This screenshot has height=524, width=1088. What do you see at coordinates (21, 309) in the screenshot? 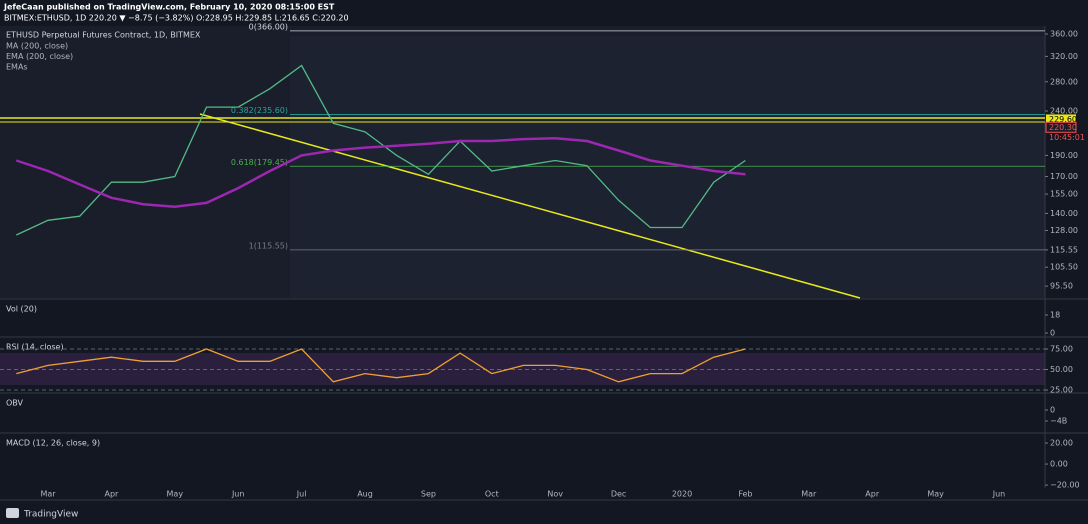
I see `pane-title: Vol (20)` at bounding box center [21, 309].